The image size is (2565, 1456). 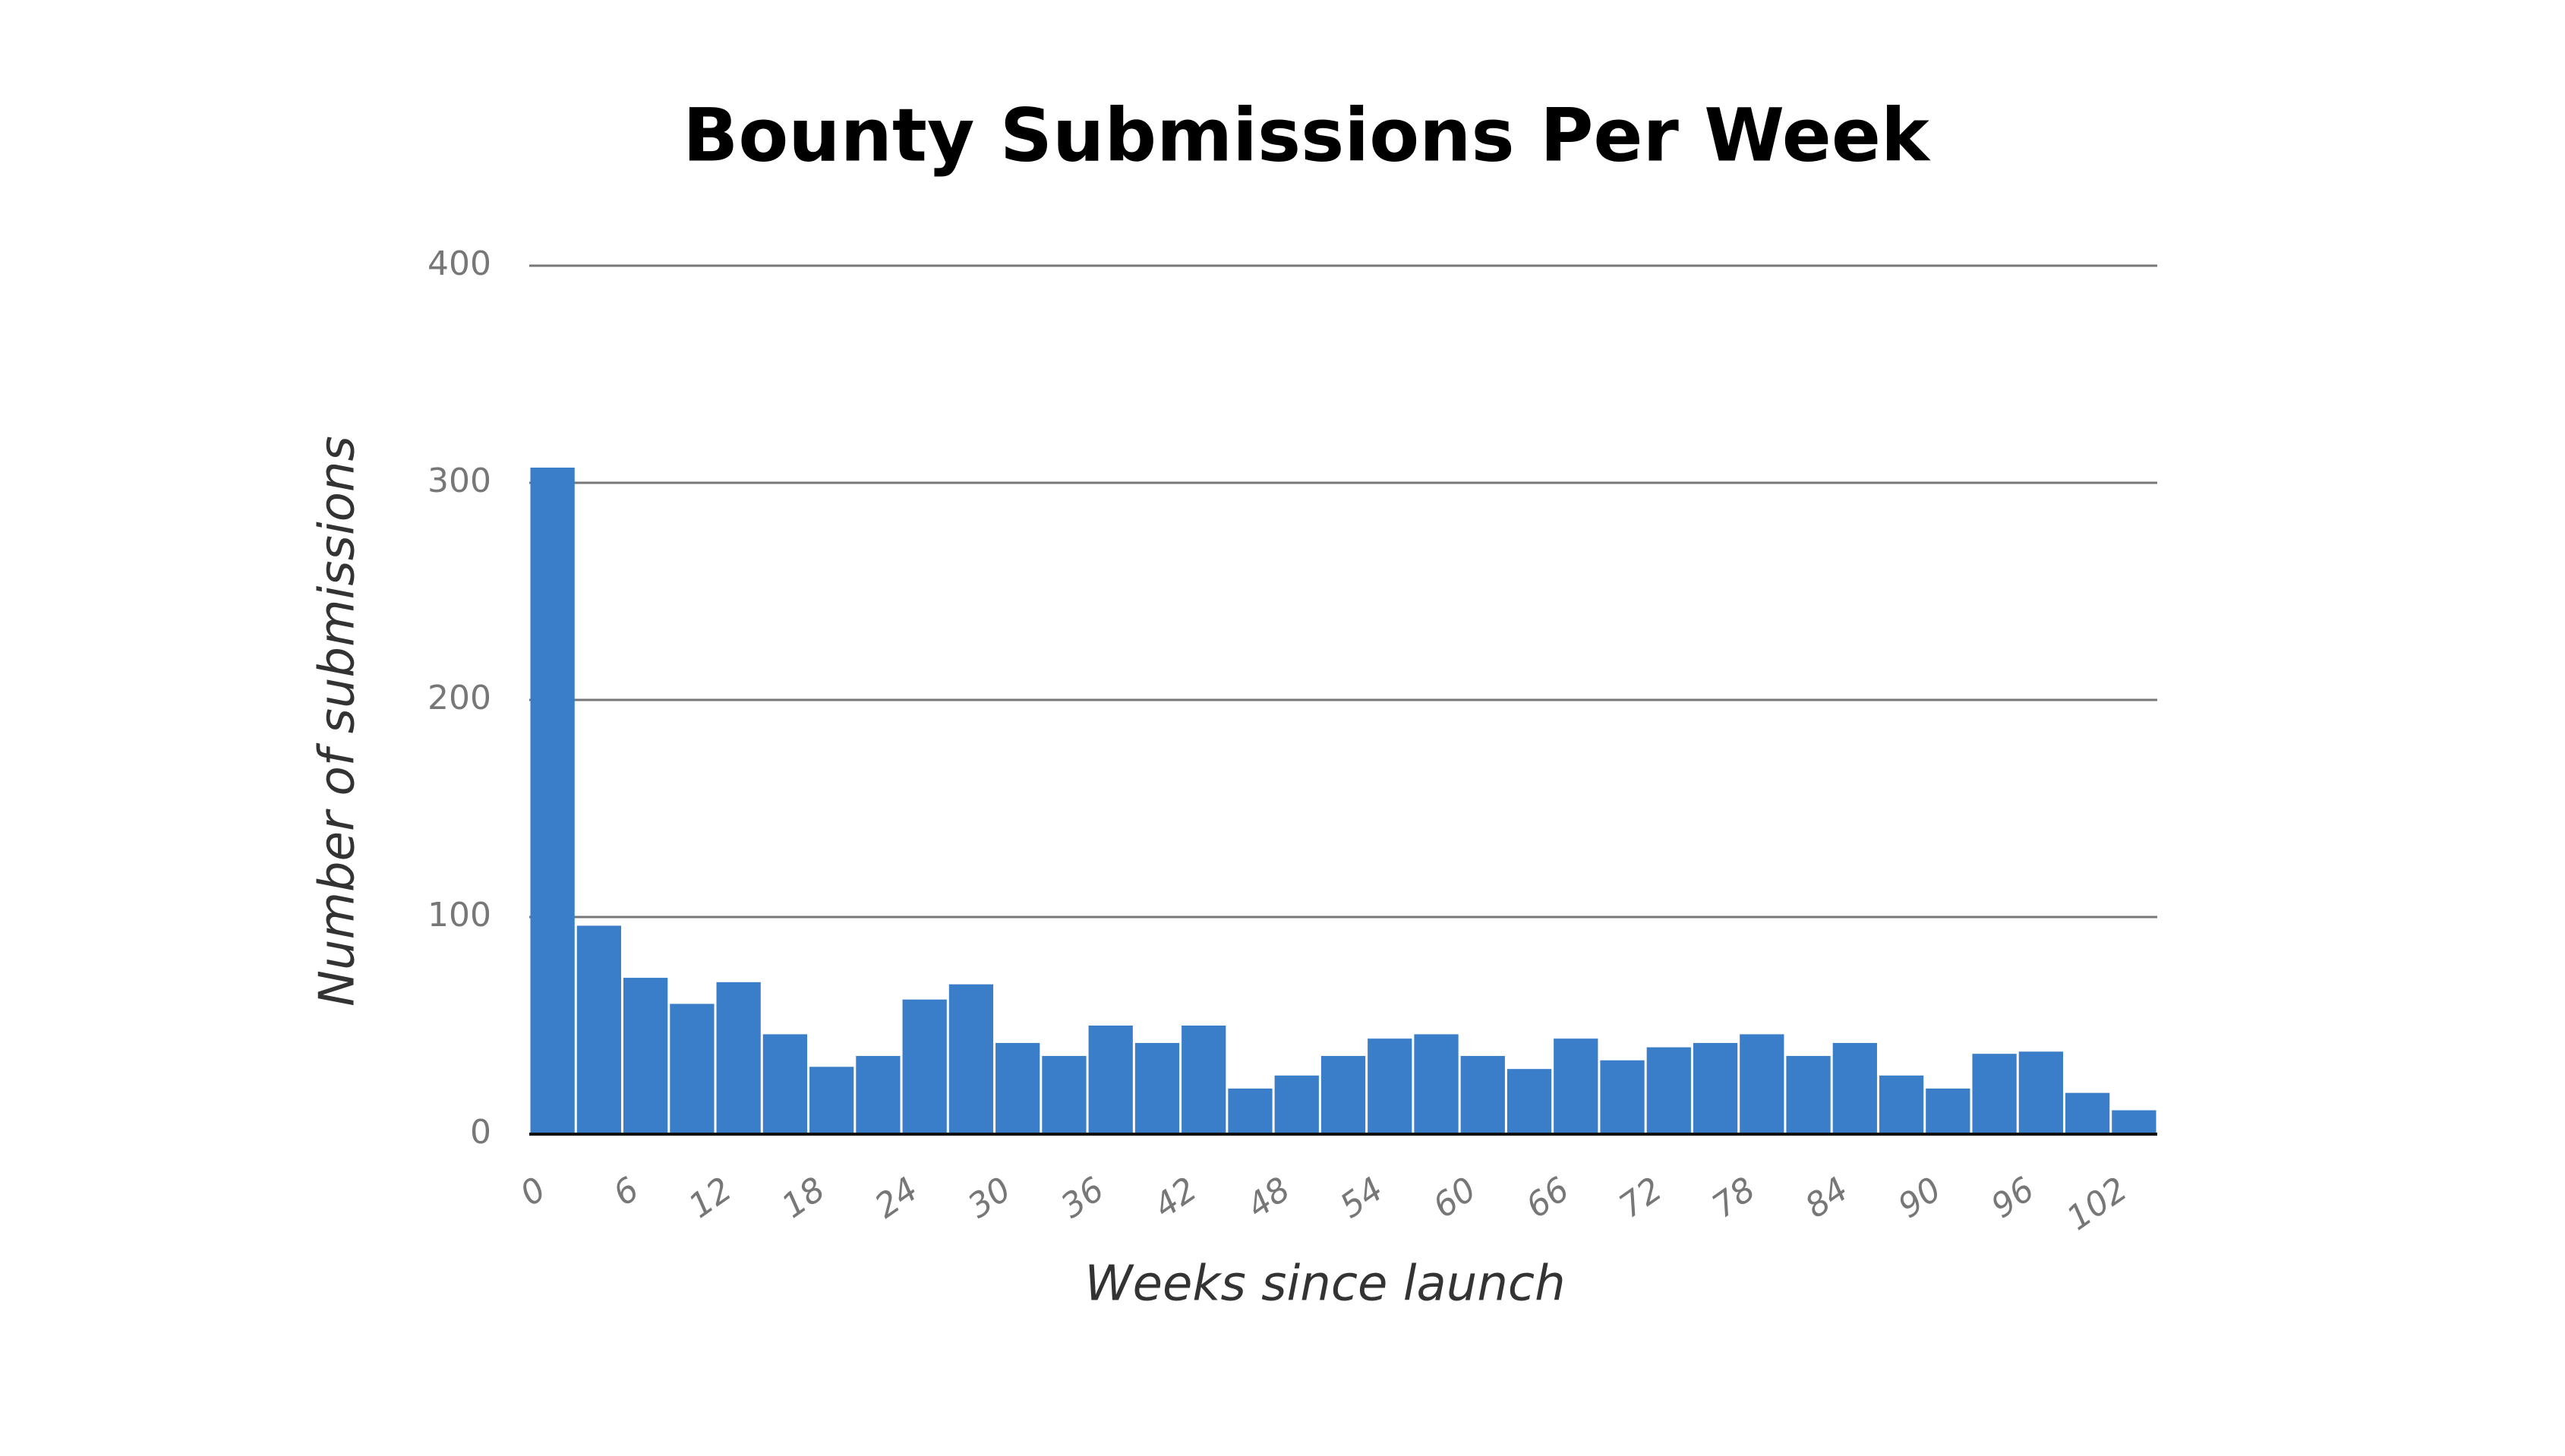 I want to click on x-tick-label: 54, so click(x=1361, y=1198).